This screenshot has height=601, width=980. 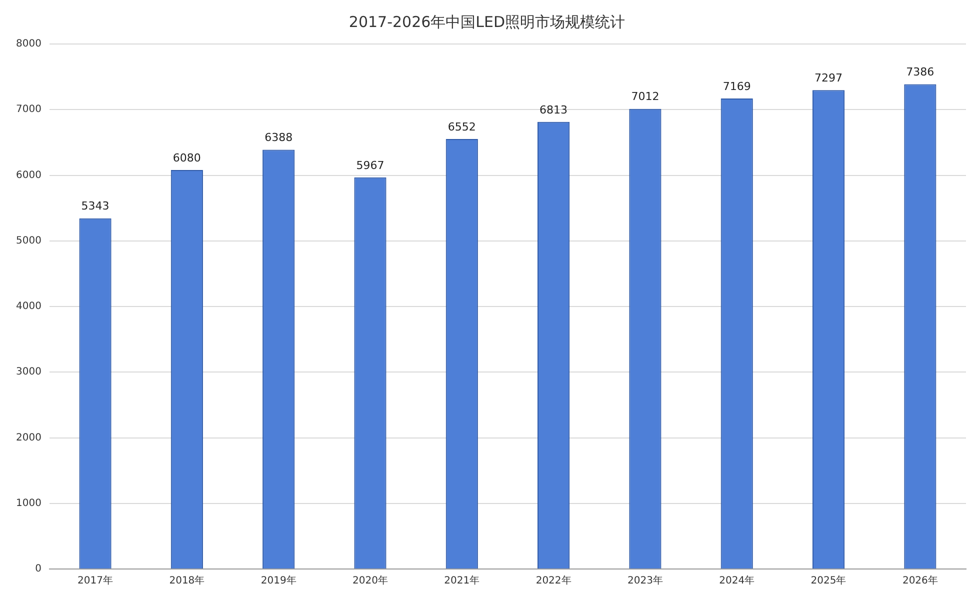 I want to click on data-label: 6813, so click(x=554, y=109).